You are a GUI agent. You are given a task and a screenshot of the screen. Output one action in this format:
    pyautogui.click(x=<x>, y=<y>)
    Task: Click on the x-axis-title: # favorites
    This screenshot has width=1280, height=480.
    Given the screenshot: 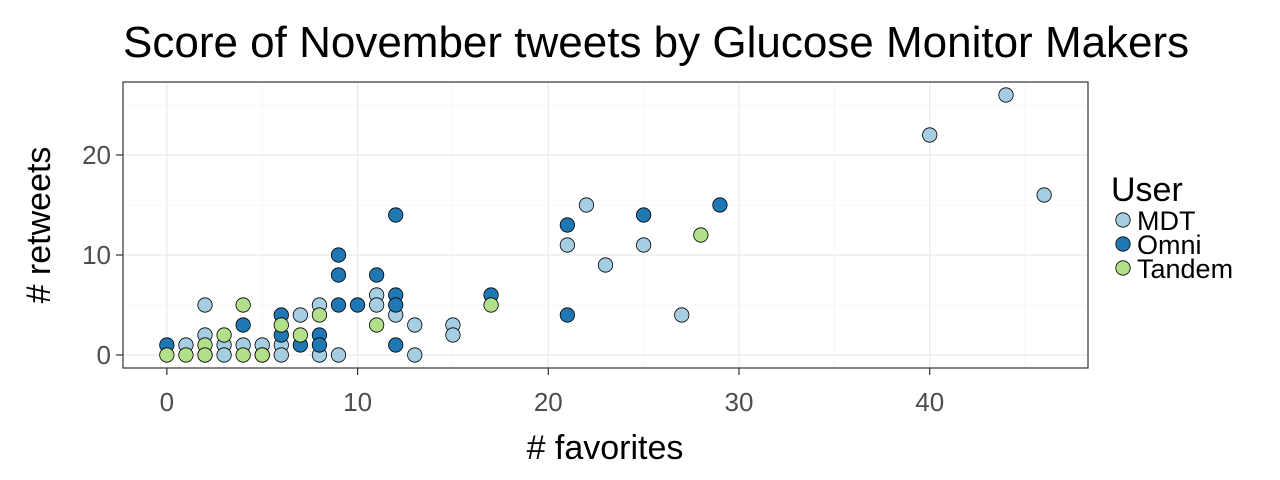 What is the action you would take?
    pyautogui.click(x=605, y=448)
    